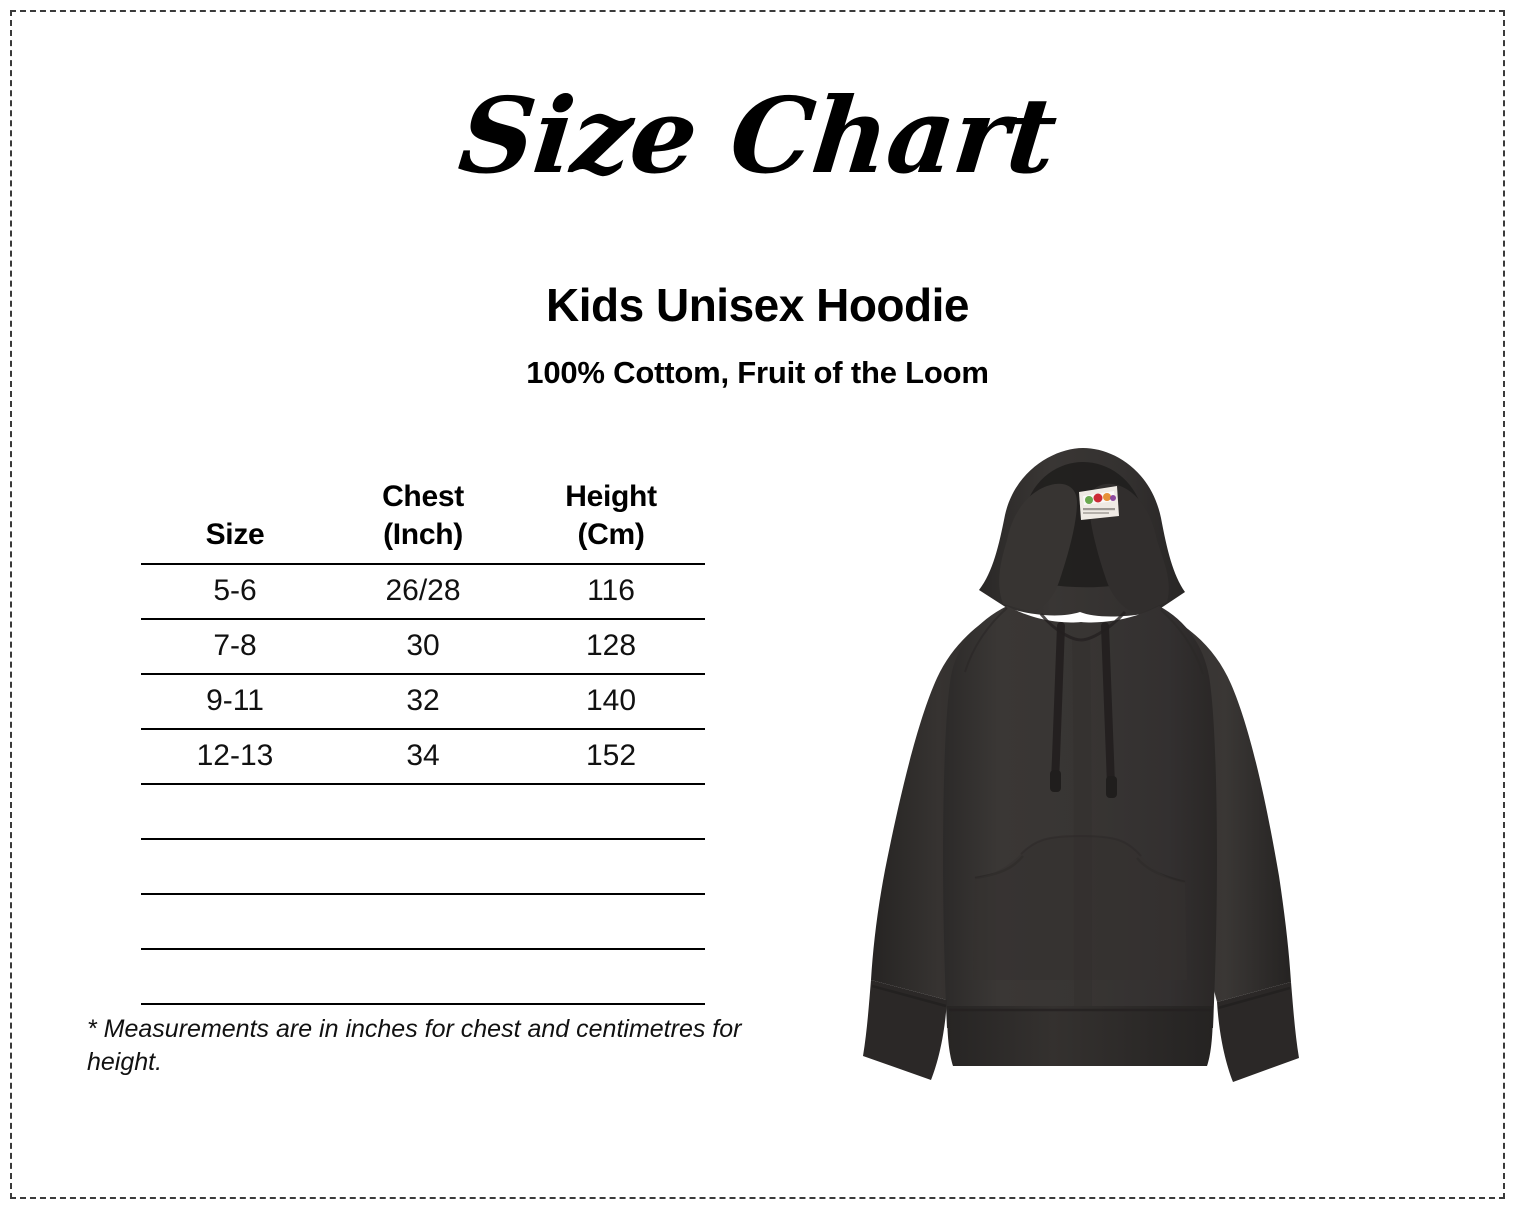  I want to click on cell-chest: 34, so click(423, 756).